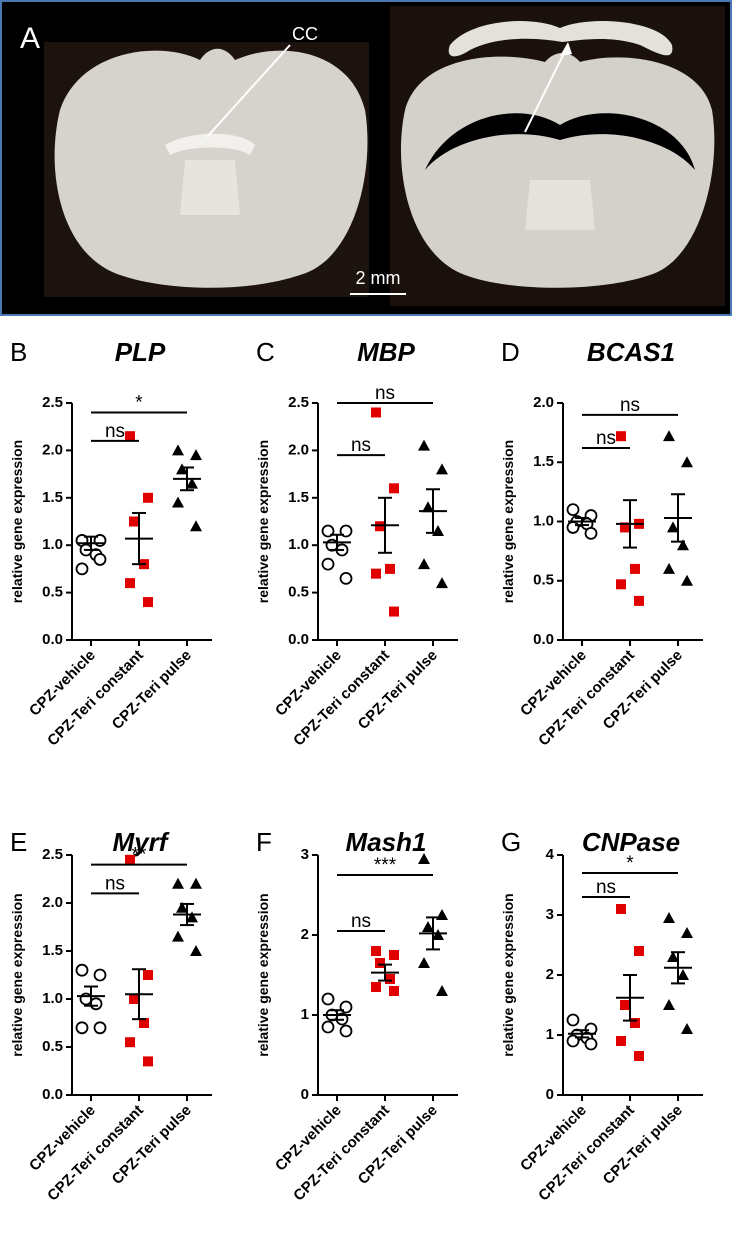  I want to click on significance-label: **, so click(139, 855).